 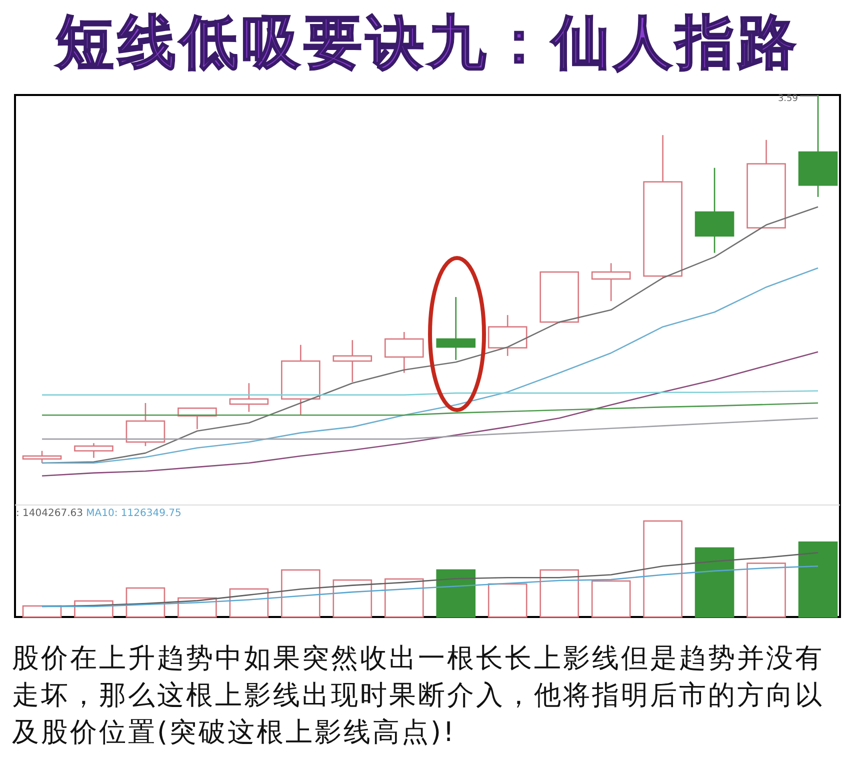 What do you see at coordinates (427, 42) in the screenshot?
I see `chart-title: 短线低吸要诀九：仙人指路` at bounding box center [427, 42].